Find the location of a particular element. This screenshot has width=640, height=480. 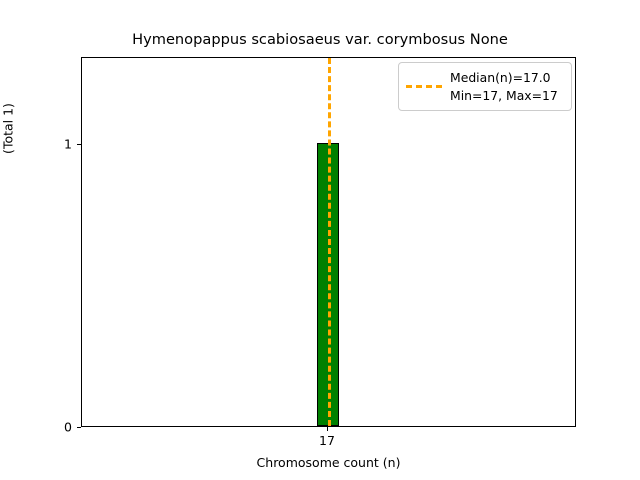

chart-legend: Median(n)=17.0 Min=17, Max=17 is located at coordinates (485, 87).